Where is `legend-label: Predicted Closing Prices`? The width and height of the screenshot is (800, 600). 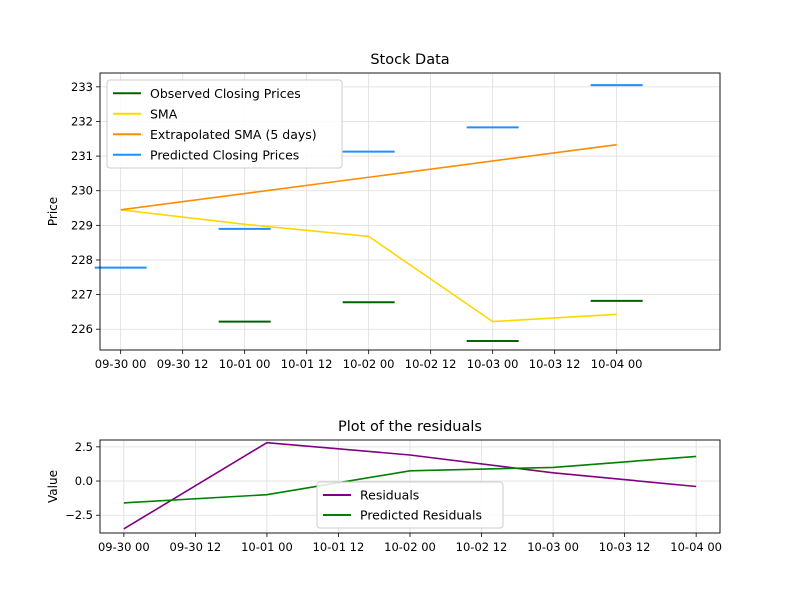
legend-label: Predicted Closing Prices is located at coordinates (224, 154).